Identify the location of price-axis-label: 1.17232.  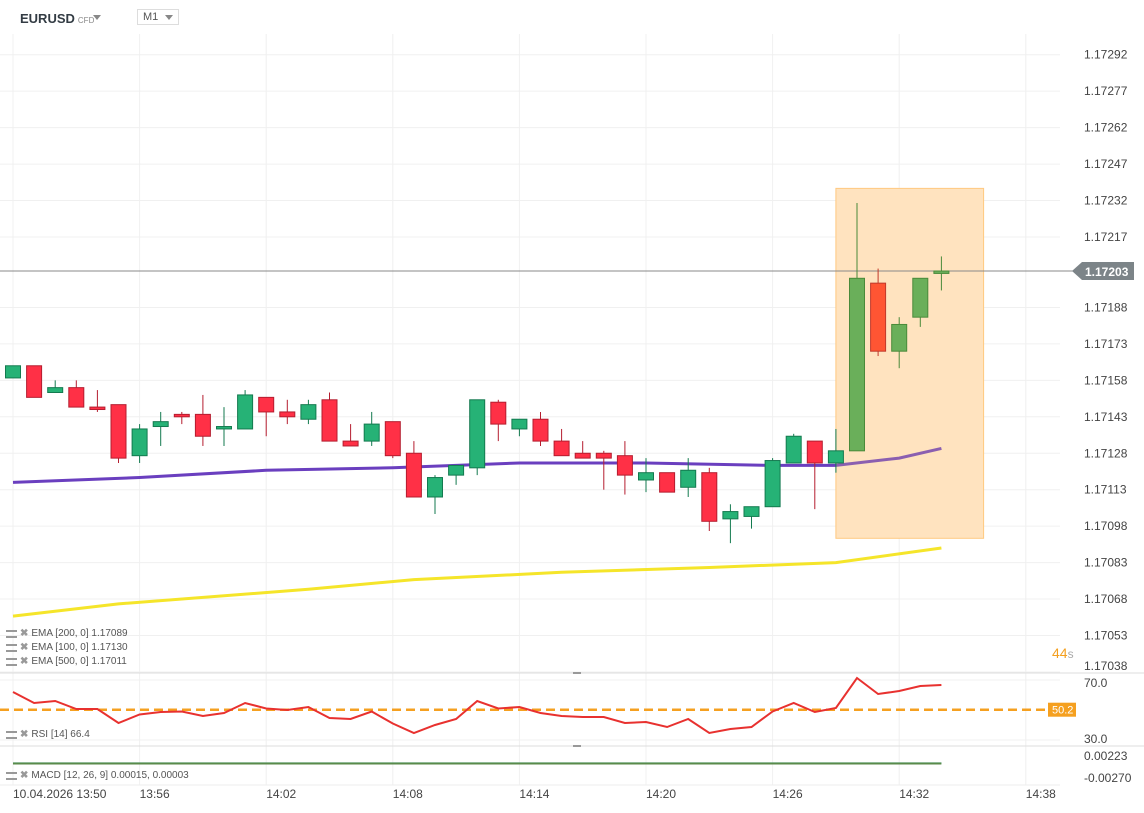
(1106, 201).